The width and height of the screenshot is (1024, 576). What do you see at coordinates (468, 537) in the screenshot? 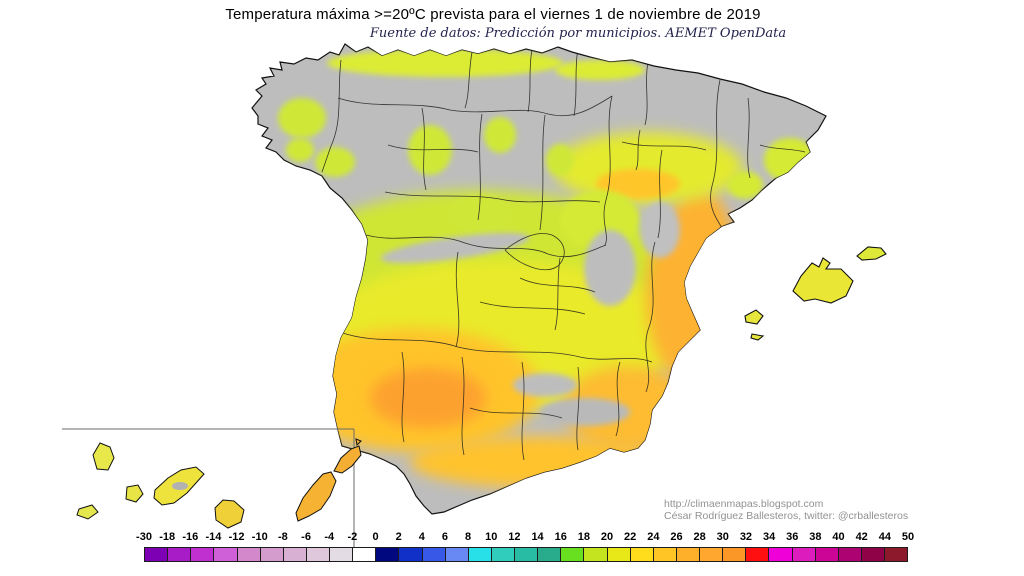
I see `legend-tick: 8` at bounding box center [468, 537].